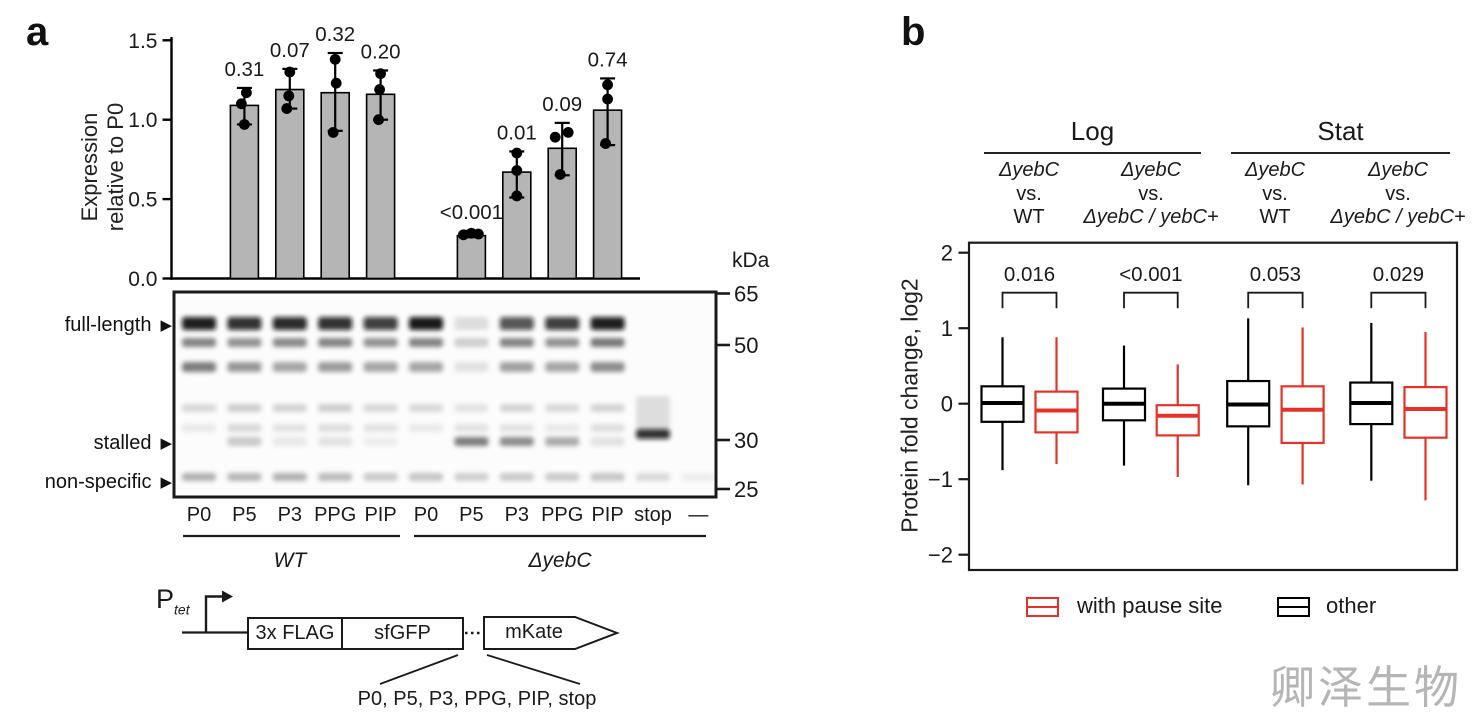 This screenshot has height=714, width=1473. Describe the element at coordinates (1351, 605) in the screenshot. I see `legend-label-other: other` at that location.